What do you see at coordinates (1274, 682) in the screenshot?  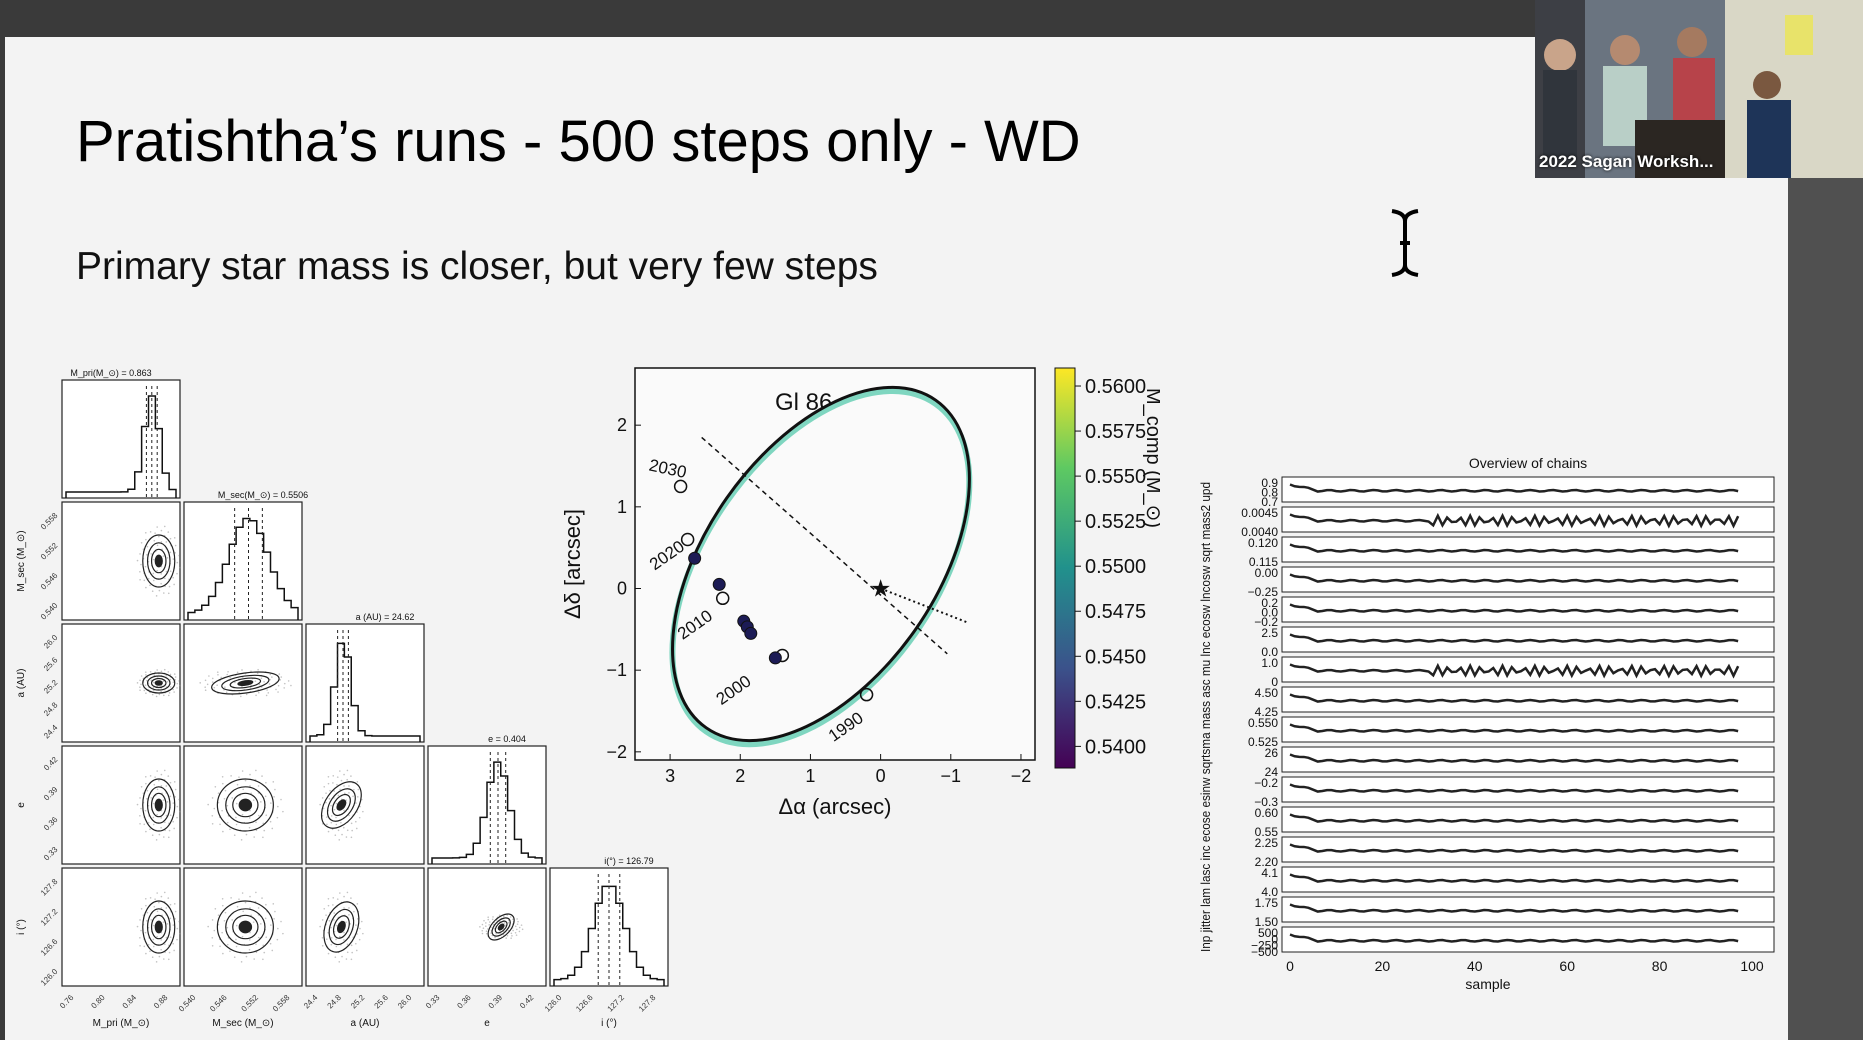 I see `chain-ytick: 0` at bounding box center [1274, 682].